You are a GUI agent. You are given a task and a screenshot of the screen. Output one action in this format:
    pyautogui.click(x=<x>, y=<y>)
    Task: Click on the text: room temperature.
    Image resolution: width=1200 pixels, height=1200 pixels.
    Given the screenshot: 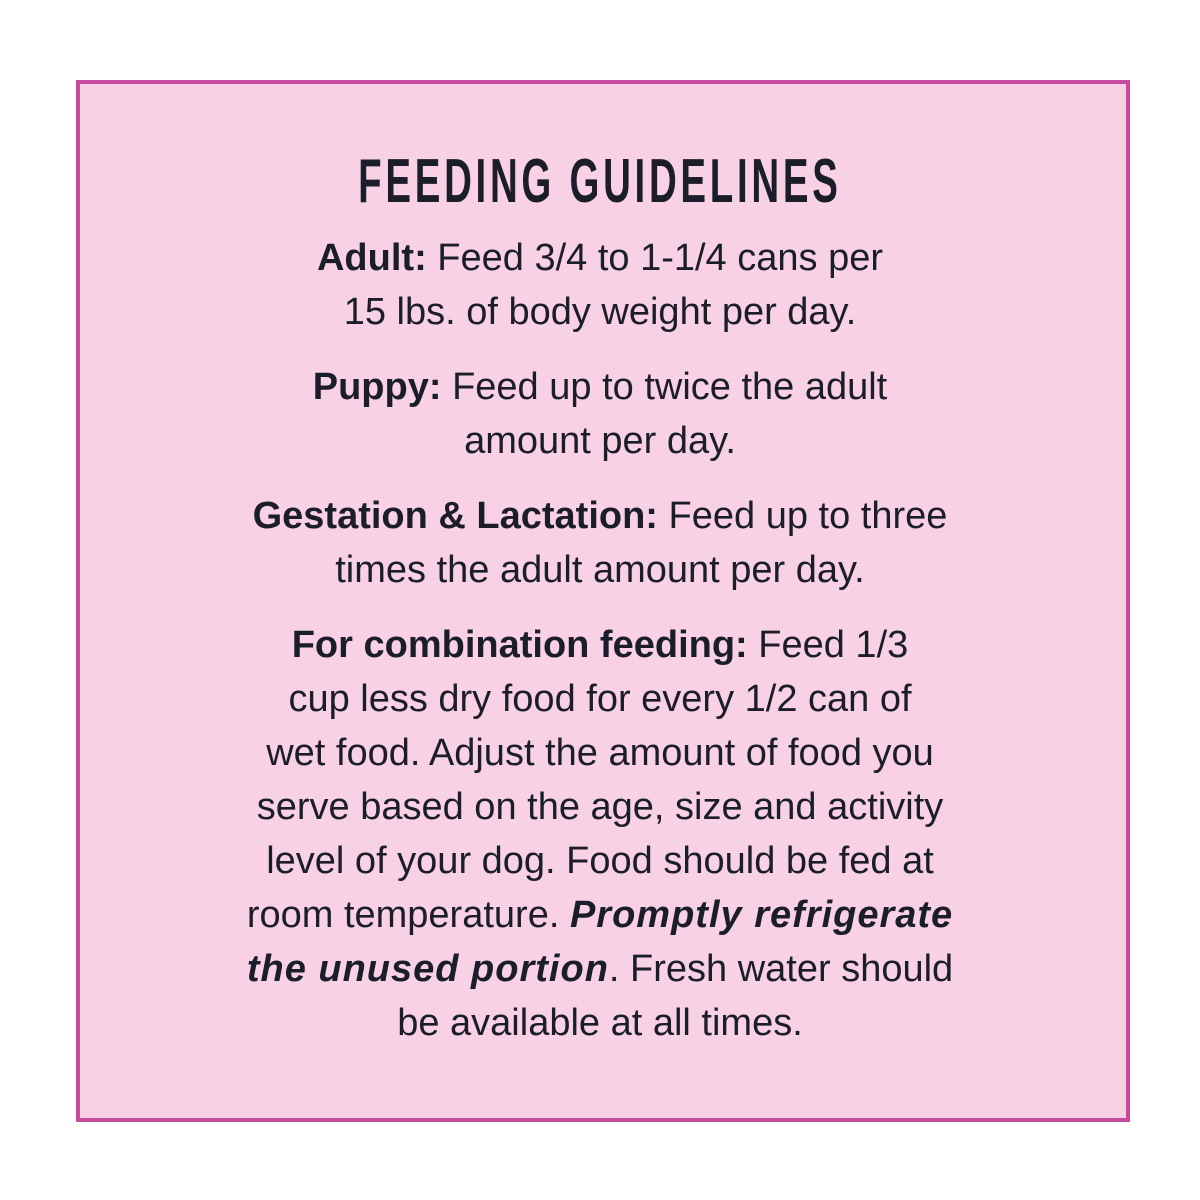 What is the action you would take?
    pyautogui.click(x=408, y=915)
    